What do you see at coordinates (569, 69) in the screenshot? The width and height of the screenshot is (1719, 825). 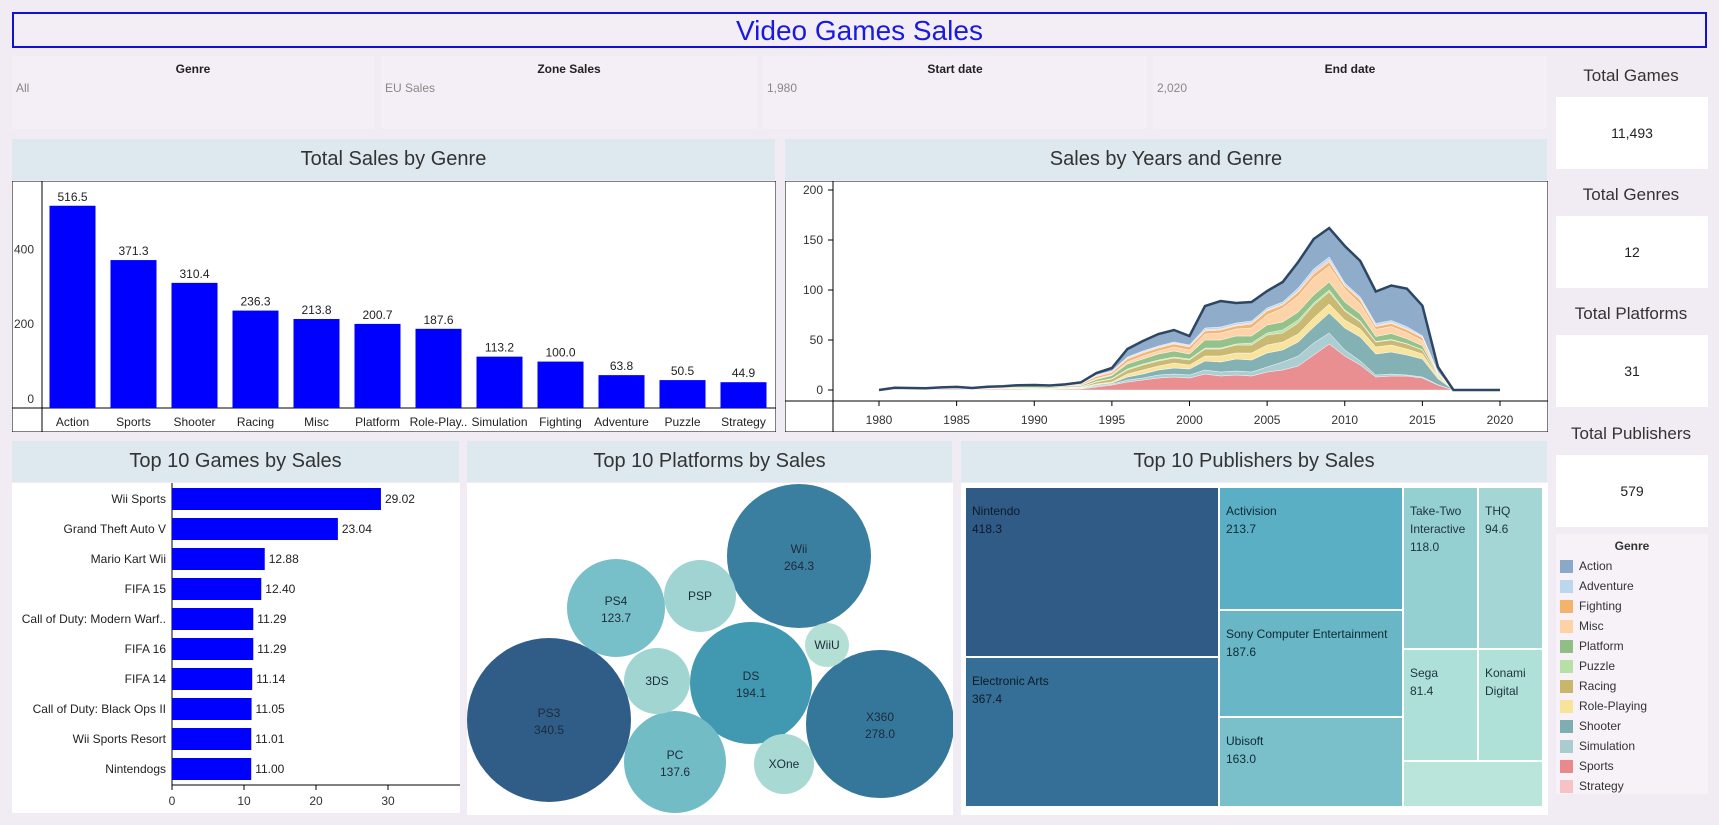 I see `filter-zone-sales-label: Zone Sales` at bounding box center [569, 69].